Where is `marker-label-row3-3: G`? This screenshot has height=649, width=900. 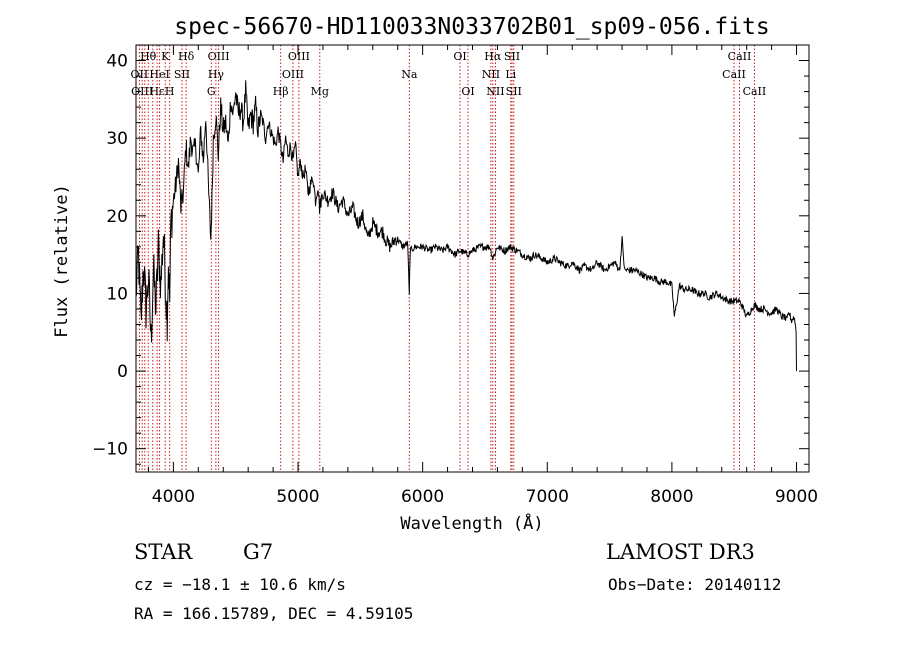 marker-label-row3-3: G is located at coordinates (211, 91).